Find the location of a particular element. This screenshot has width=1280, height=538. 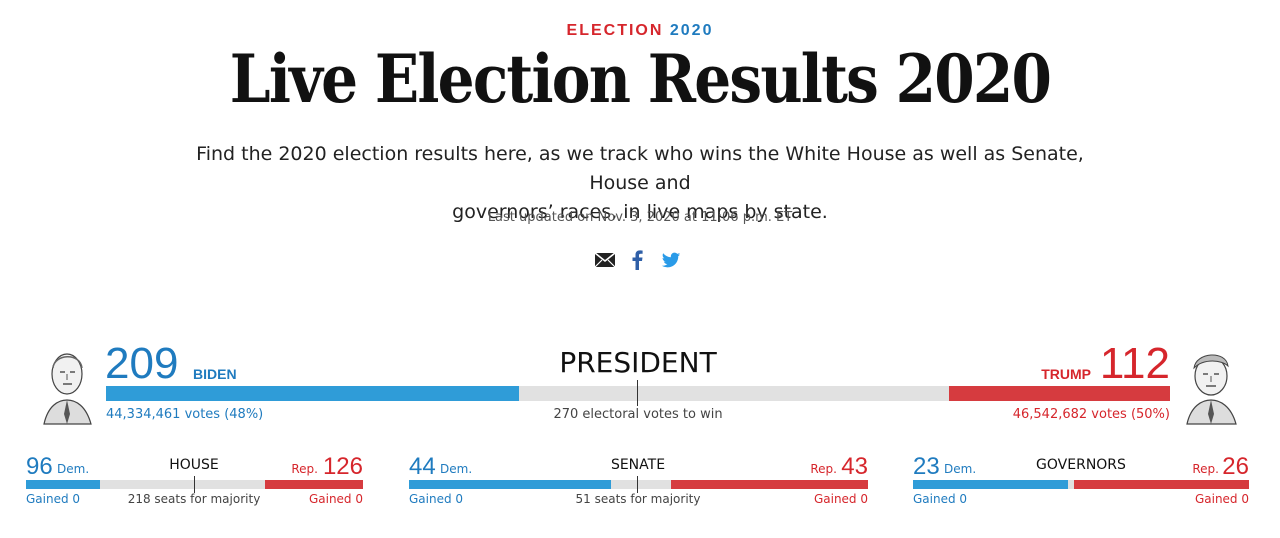

president-majority-note: 270 electoral votes to win is located at coordinates (638, 414).